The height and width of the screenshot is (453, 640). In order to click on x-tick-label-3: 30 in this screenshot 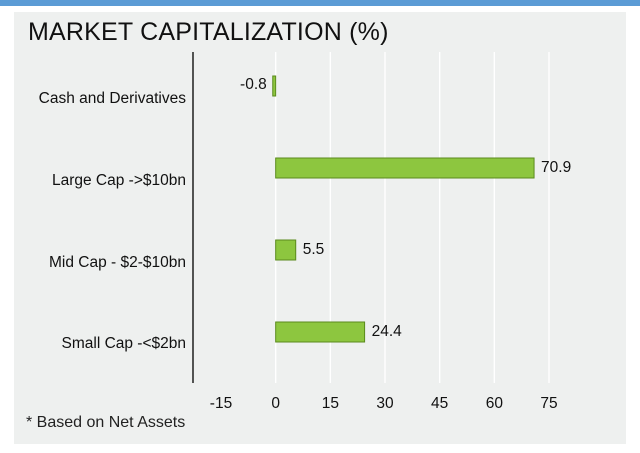, I will do `click(385, 403)`.